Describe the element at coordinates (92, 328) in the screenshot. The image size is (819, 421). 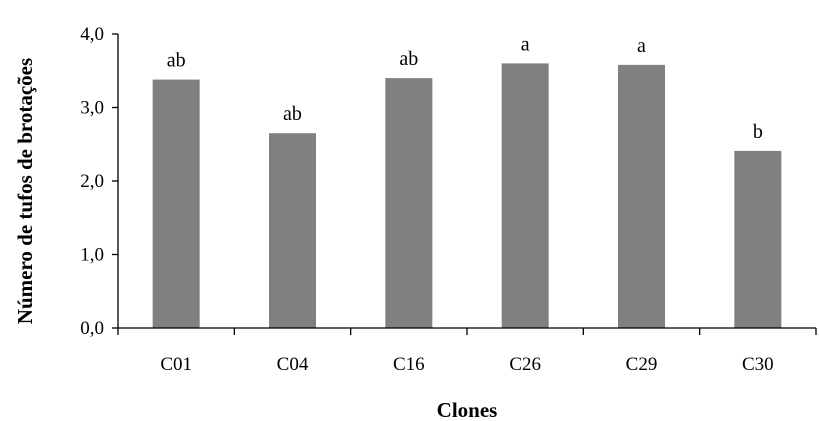
I see `y-tick-label: 0,0` at that location.